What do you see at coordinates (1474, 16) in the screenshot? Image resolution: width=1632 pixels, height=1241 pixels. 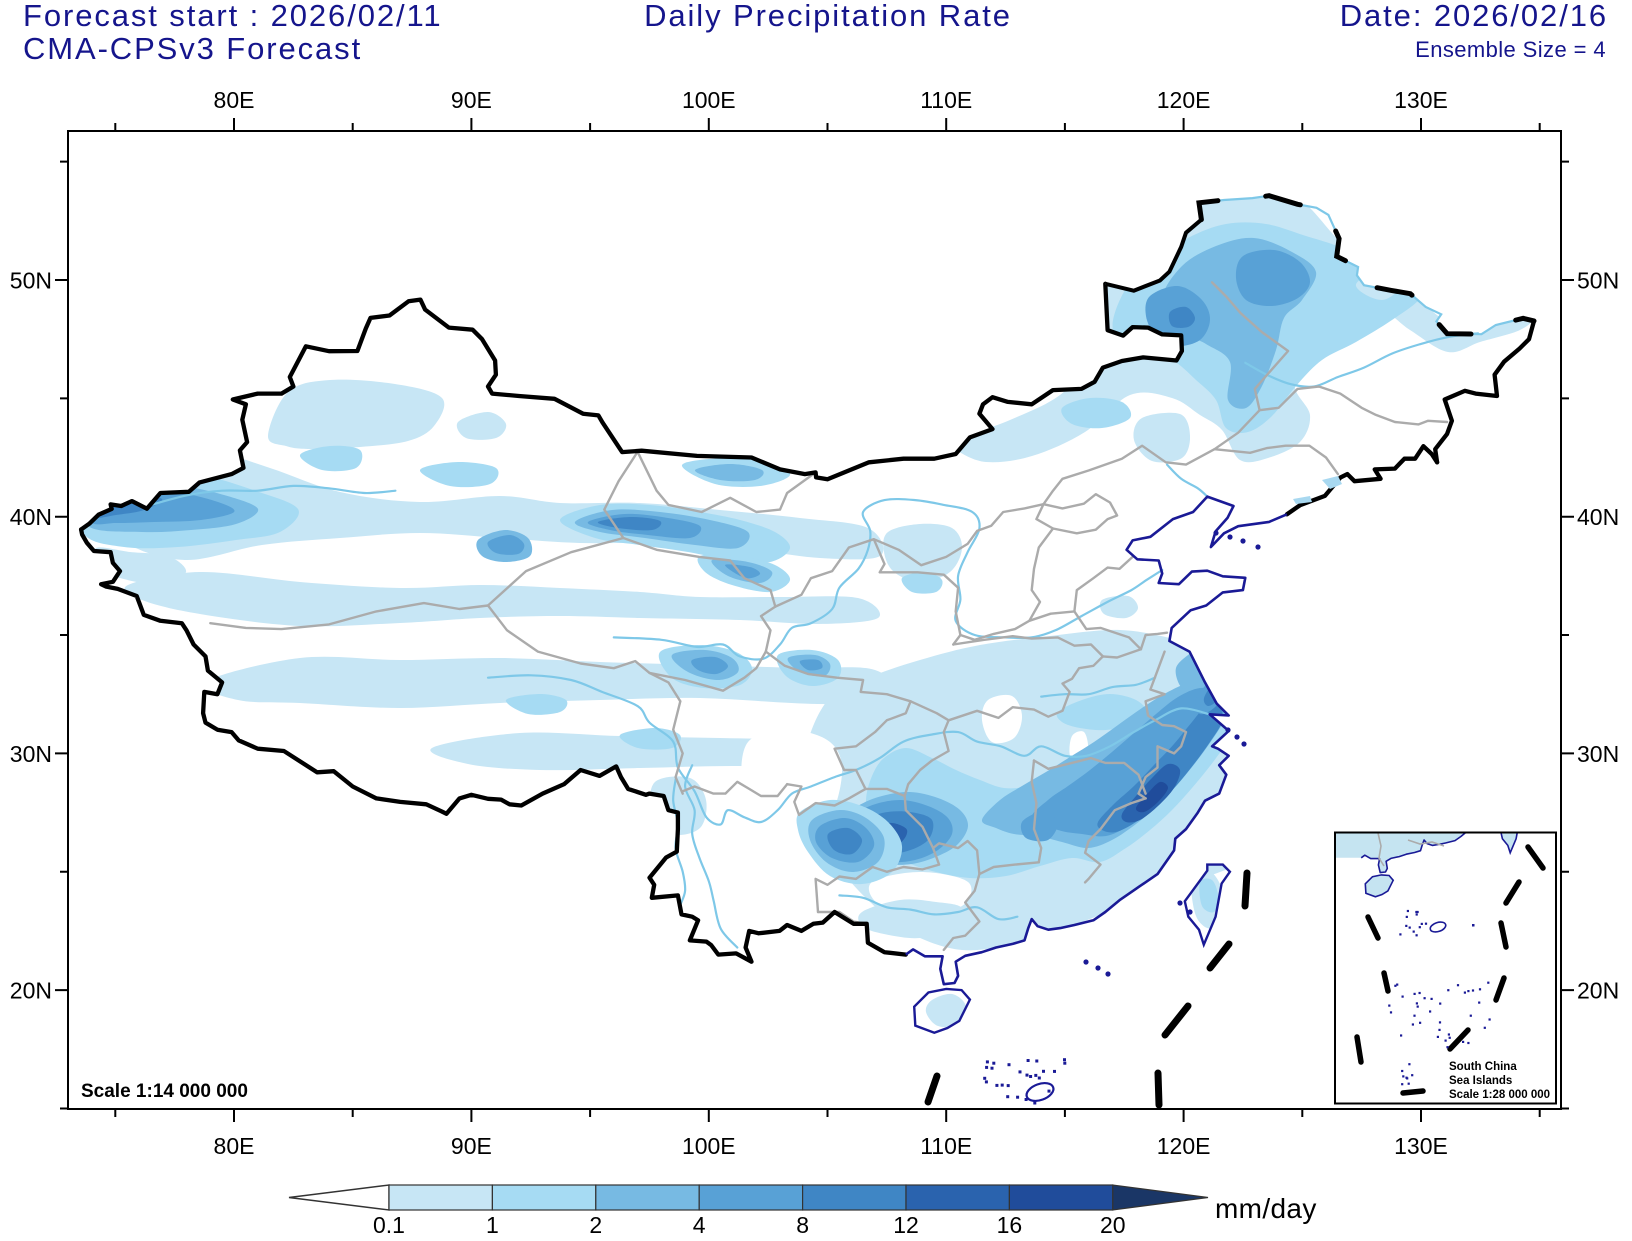 I see `svg-text: Date: 2026/02/16` at bounding box center [1474, 16].